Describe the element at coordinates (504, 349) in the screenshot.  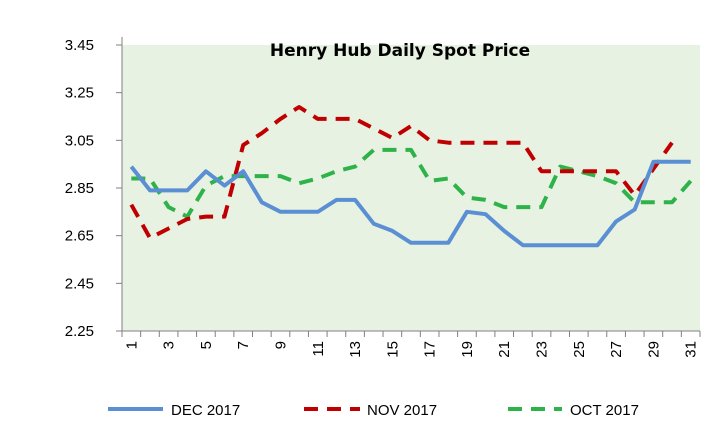
I see `x-tick-label: 21` at that location.